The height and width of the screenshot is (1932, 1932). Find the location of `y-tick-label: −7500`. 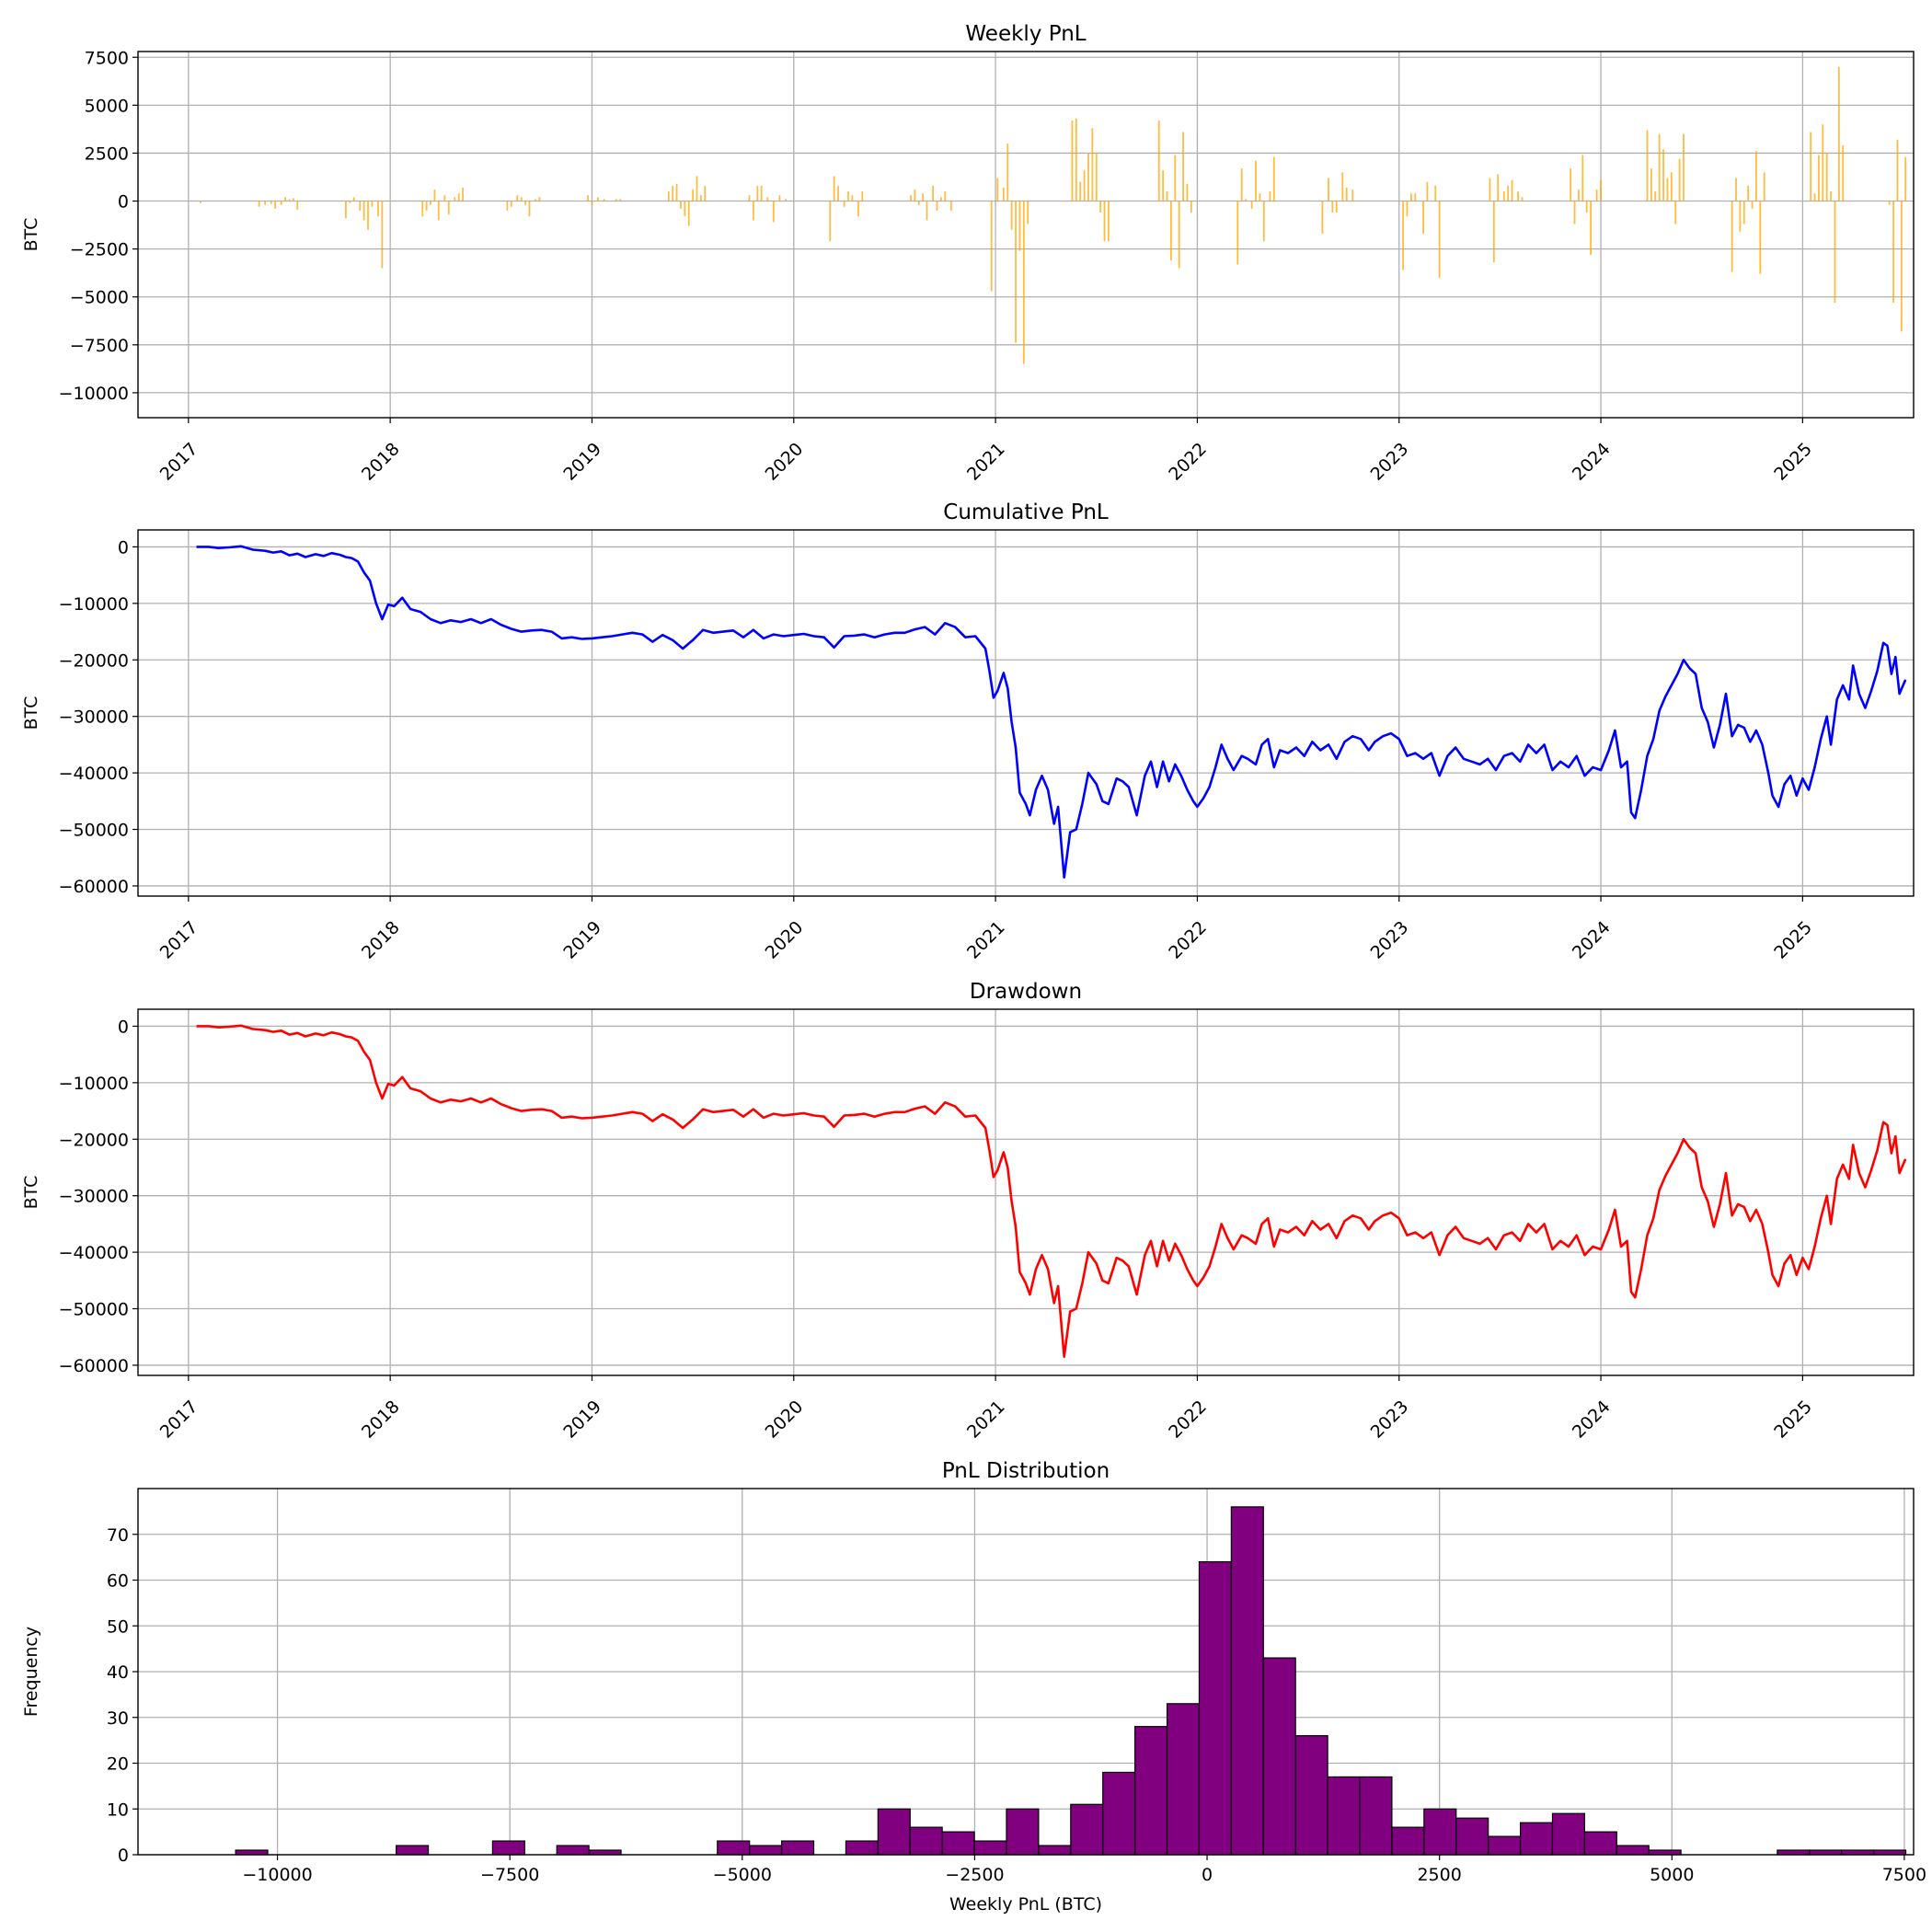

y-tick-label: −7500 is located at coordinates (99, 346).